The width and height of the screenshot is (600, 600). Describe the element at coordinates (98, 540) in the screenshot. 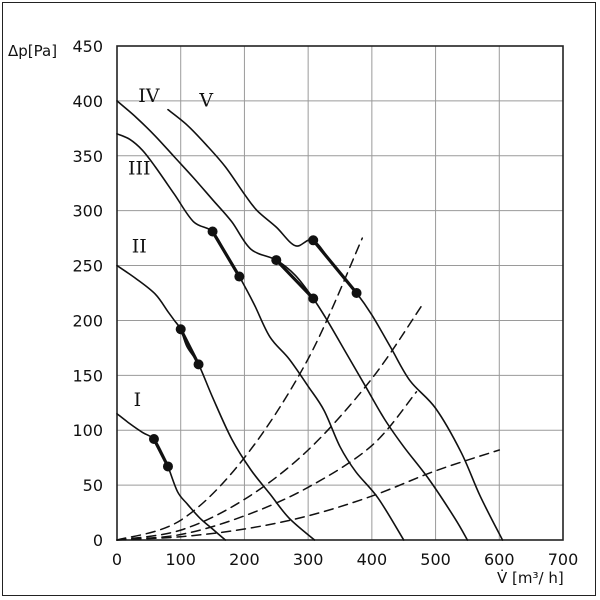

I see `y-tick-label: 0` at that location.